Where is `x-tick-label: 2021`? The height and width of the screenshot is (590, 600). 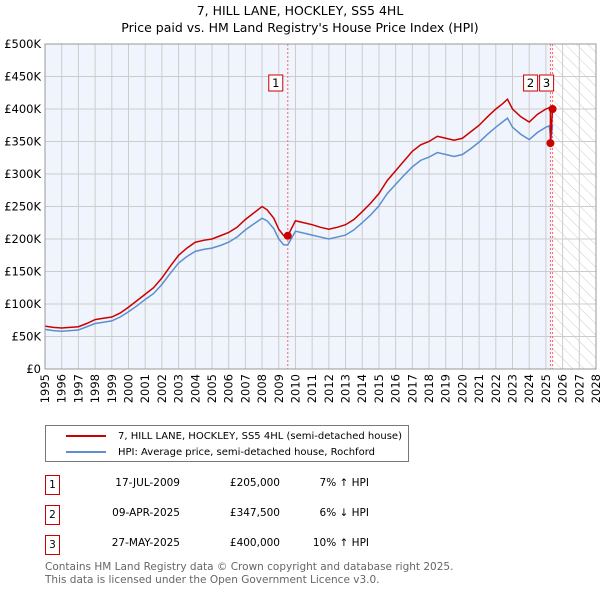 x-tick-label: 2021 is located at coordinates (479, 388).